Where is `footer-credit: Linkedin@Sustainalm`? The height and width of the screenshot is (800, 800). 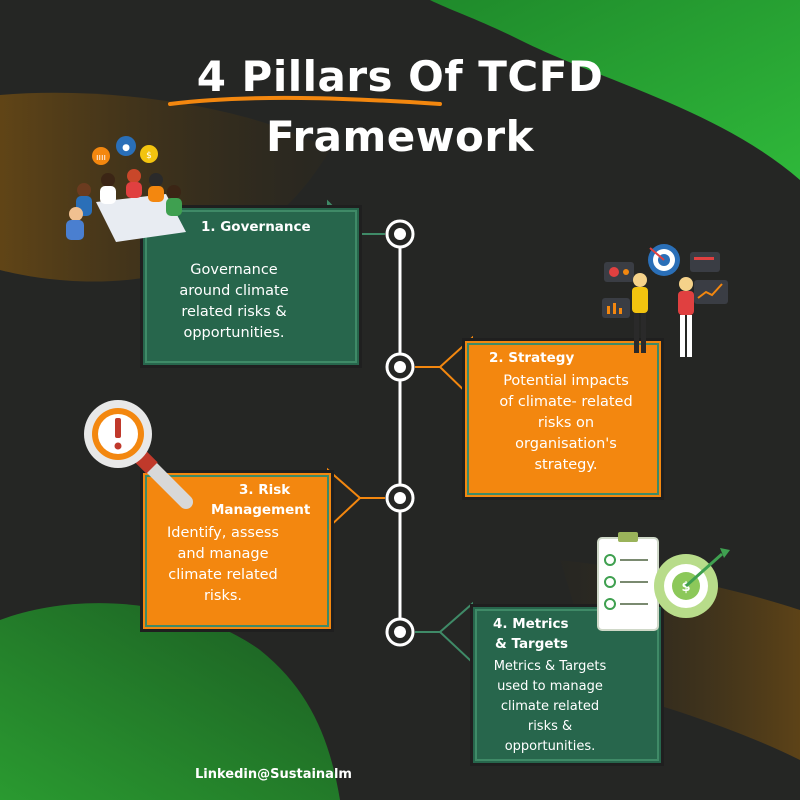 footer-credit: Linkedin@Sustainalm is located at coordinates (273, 774).